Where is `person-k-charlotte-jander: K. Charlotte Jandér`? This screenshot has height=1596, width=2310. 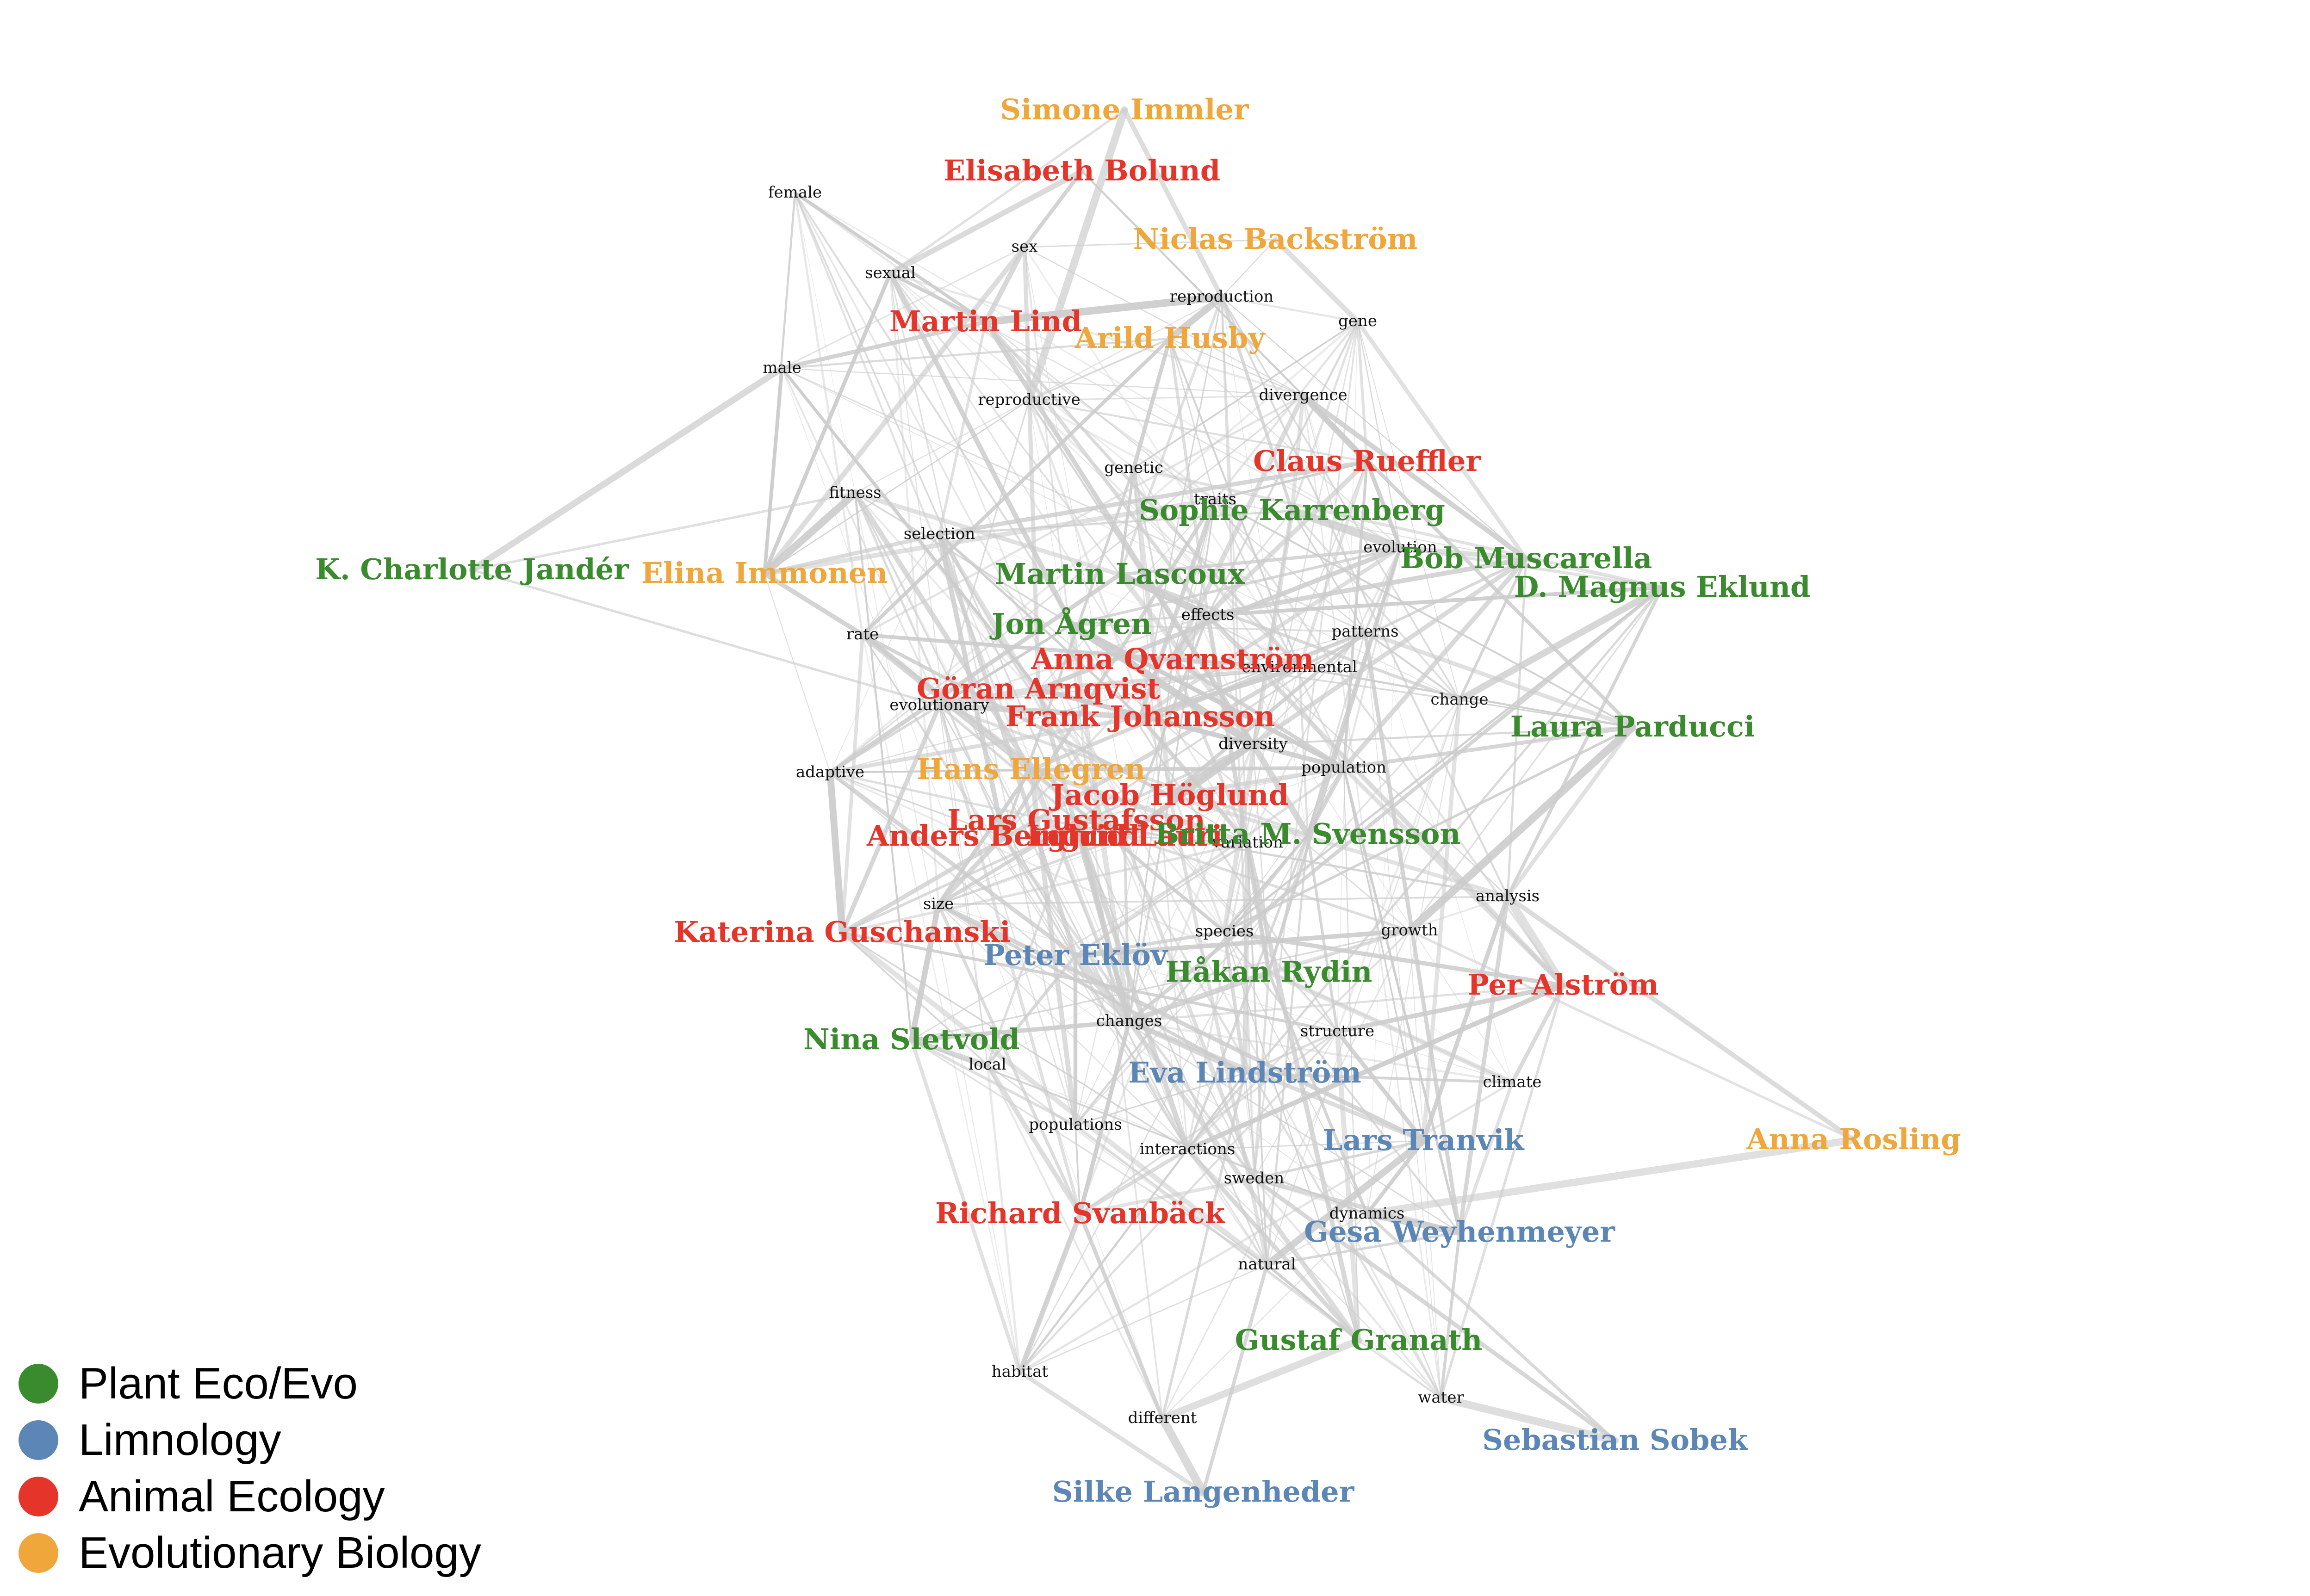
person-k-charlotte-jander: K. Charlotte Jandér is located at coordinates (472, 569).